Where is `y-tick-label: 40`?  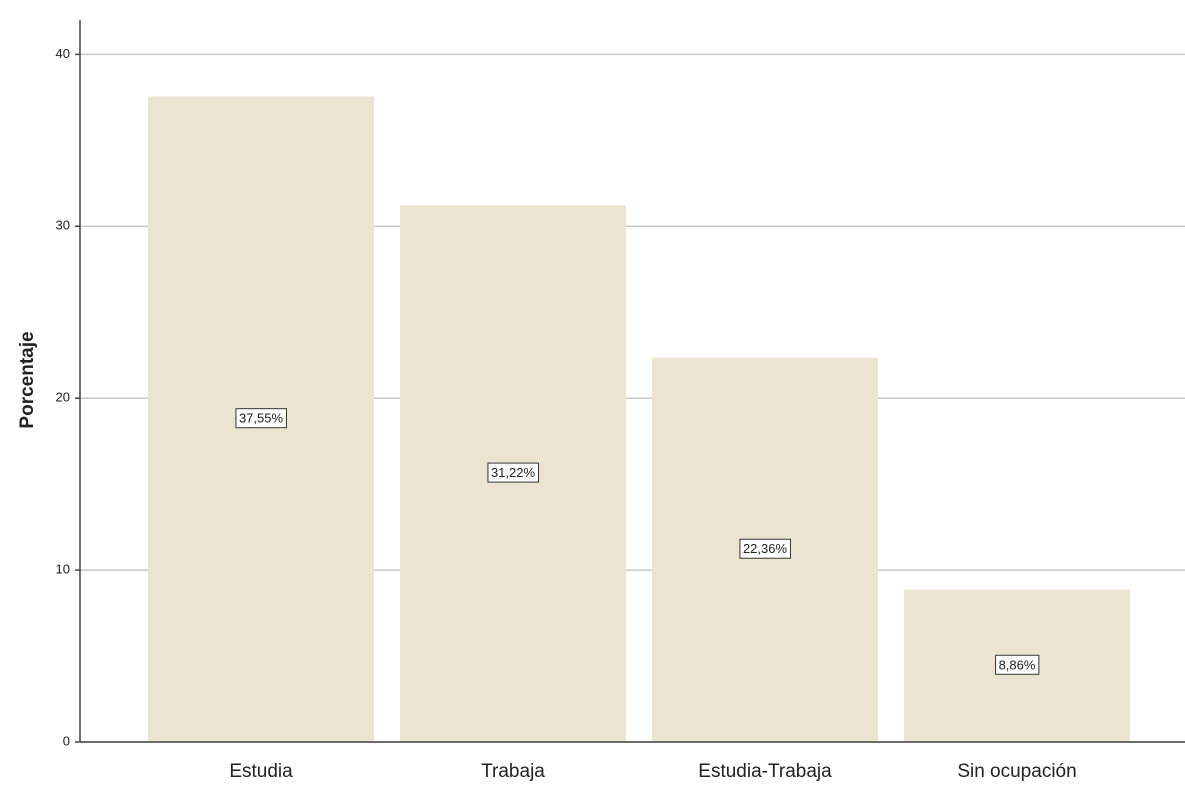
y-tick-label: 40 is located at coordinates (63, 53).